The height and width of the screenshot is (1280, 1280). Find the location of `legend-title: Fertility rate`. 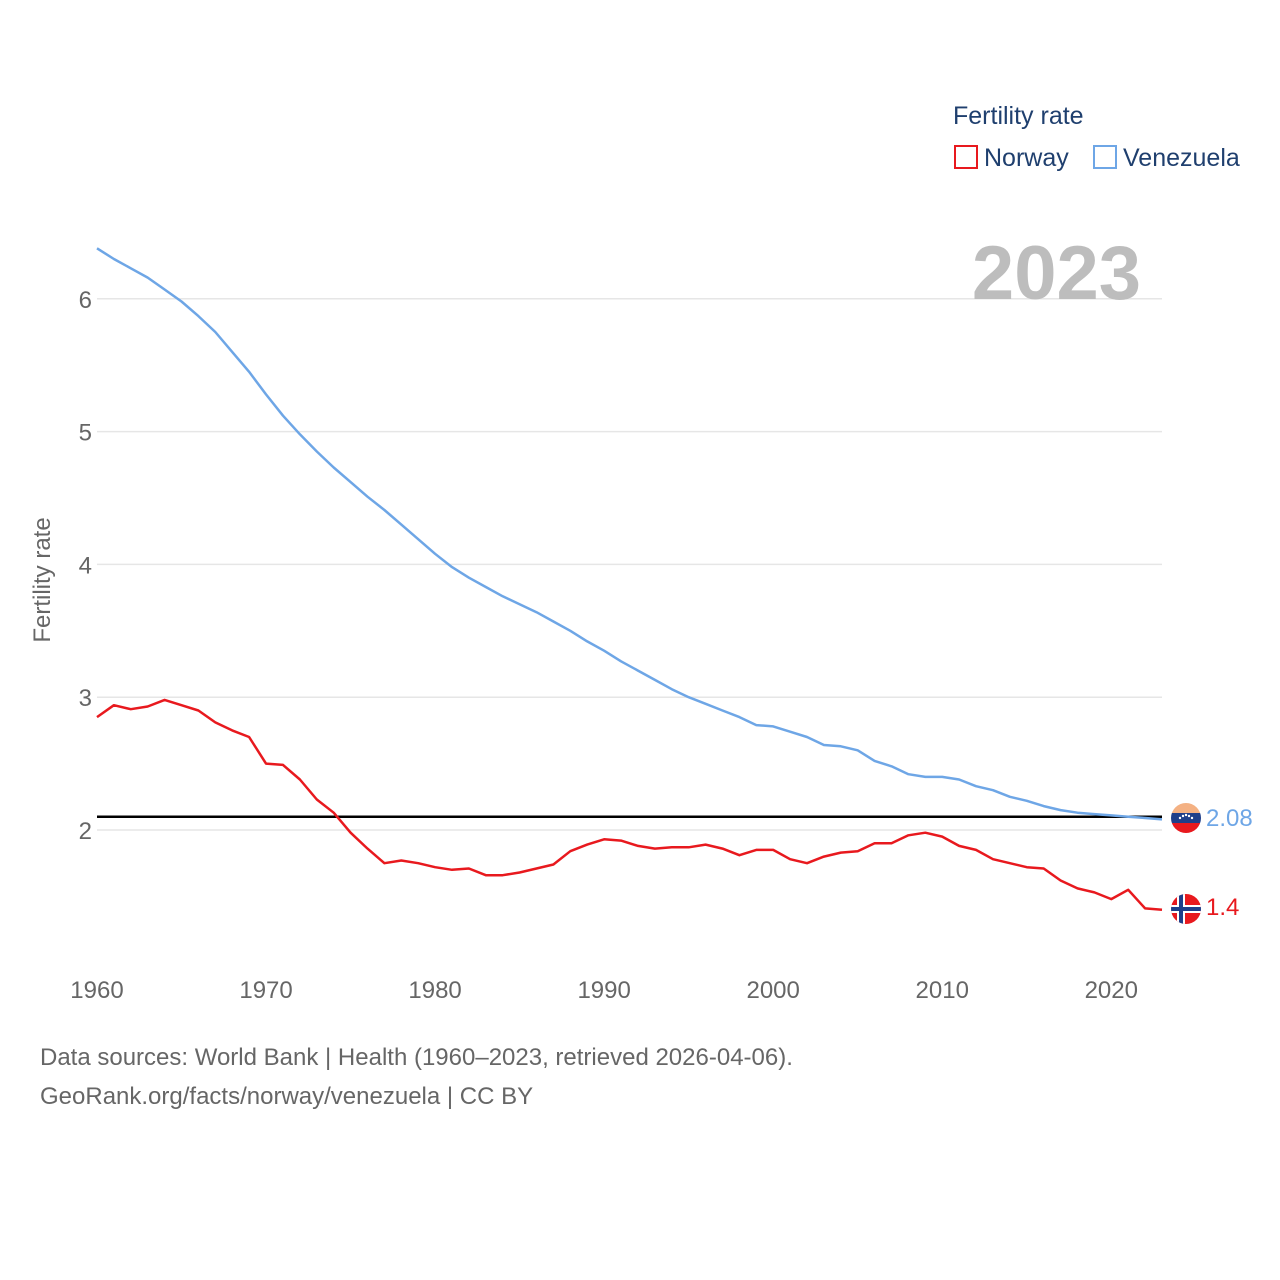

legend-title: Fertility rate is located at coordinates (1018, 116).